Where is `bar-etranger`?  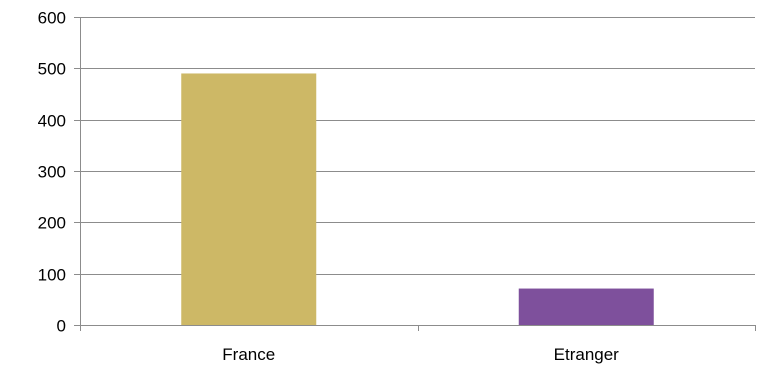 bar-etranger is located at coordinates (586, 306).